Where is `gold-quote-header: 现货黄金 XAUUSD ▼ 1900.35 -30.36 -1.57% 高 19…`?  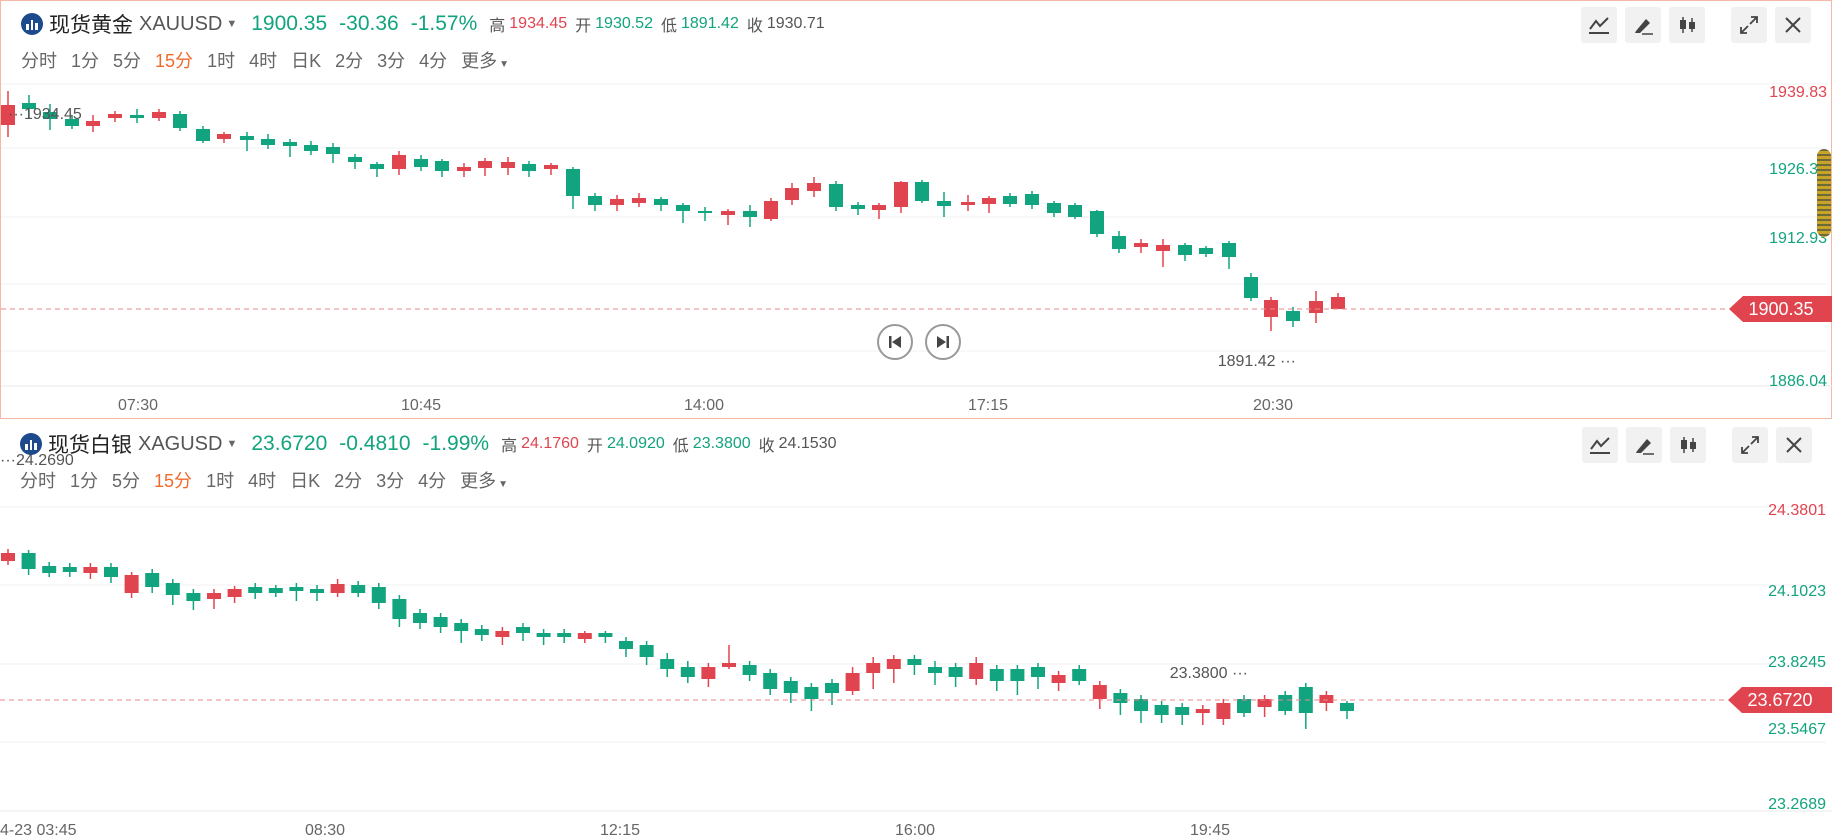
gold-quote-header: 现货黄金 XAUUSD ▼ 1900.35 -30.36 -1.57% 高 19… is located at coordinates (427, 24).